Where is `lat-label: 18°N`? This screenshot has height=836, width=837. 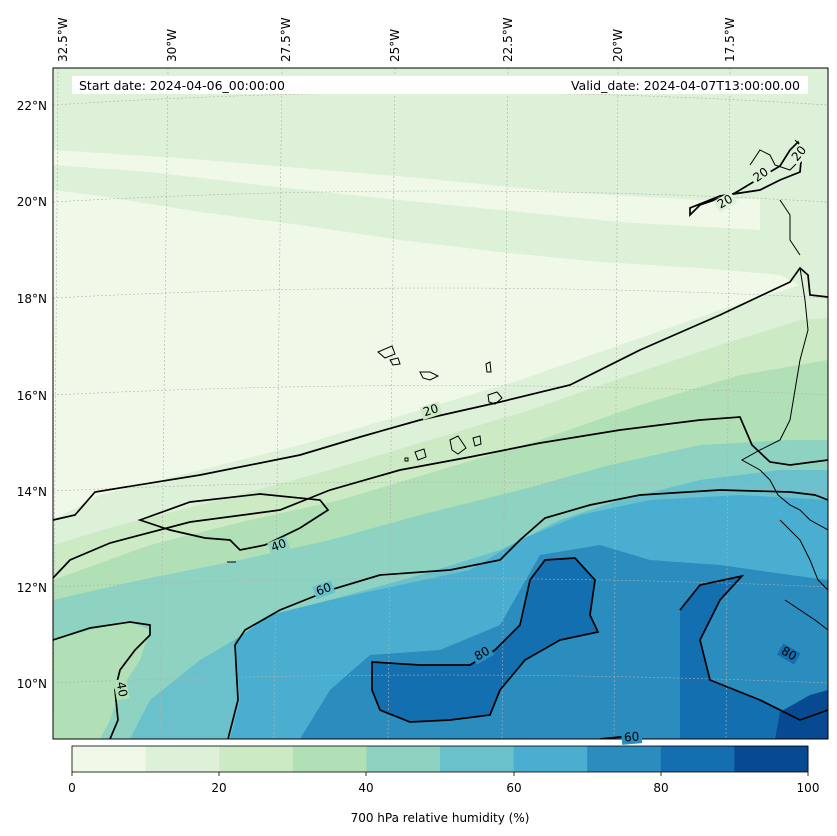 lat-label: 18°N is located at coordinates (32, 299).